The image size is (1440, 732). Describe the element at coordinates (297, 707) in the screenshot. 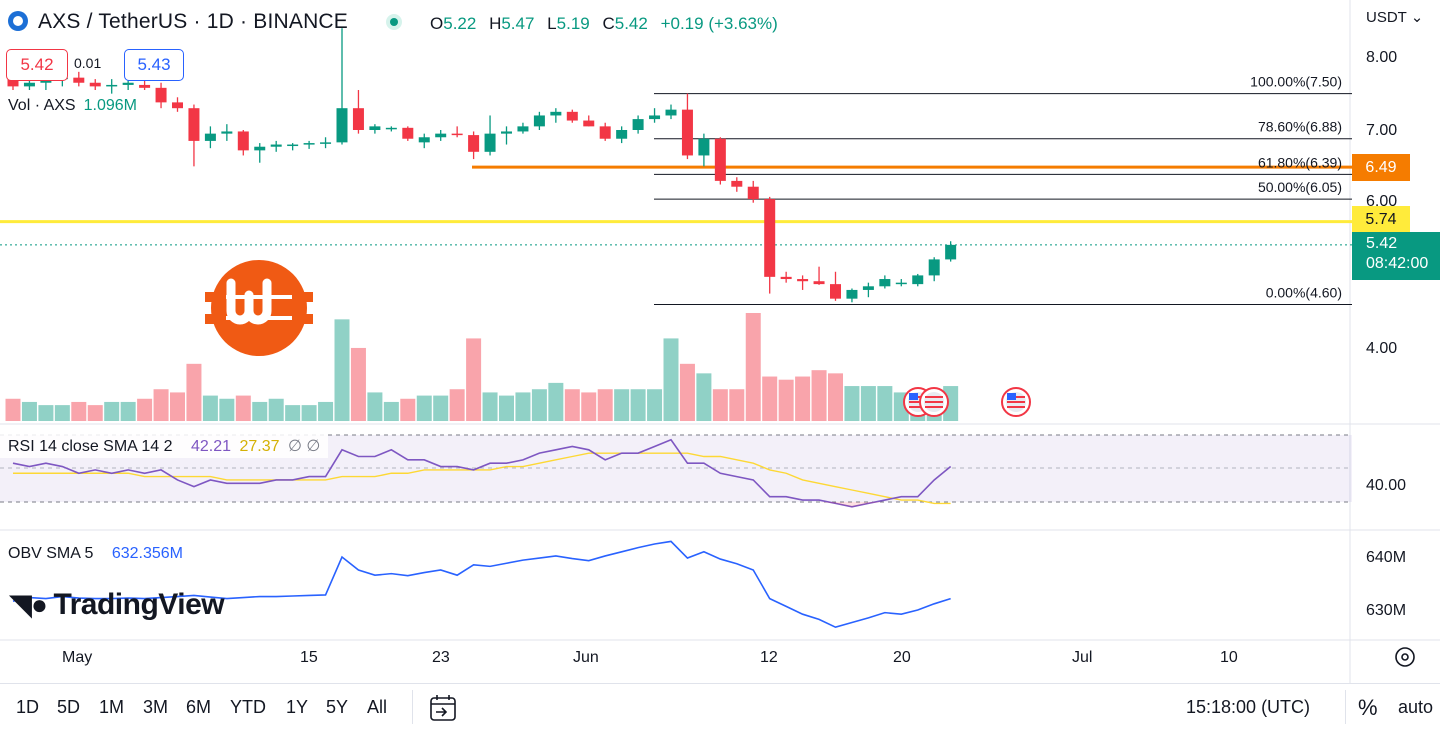

I see `timeframe-1y: 1Y` at that location.